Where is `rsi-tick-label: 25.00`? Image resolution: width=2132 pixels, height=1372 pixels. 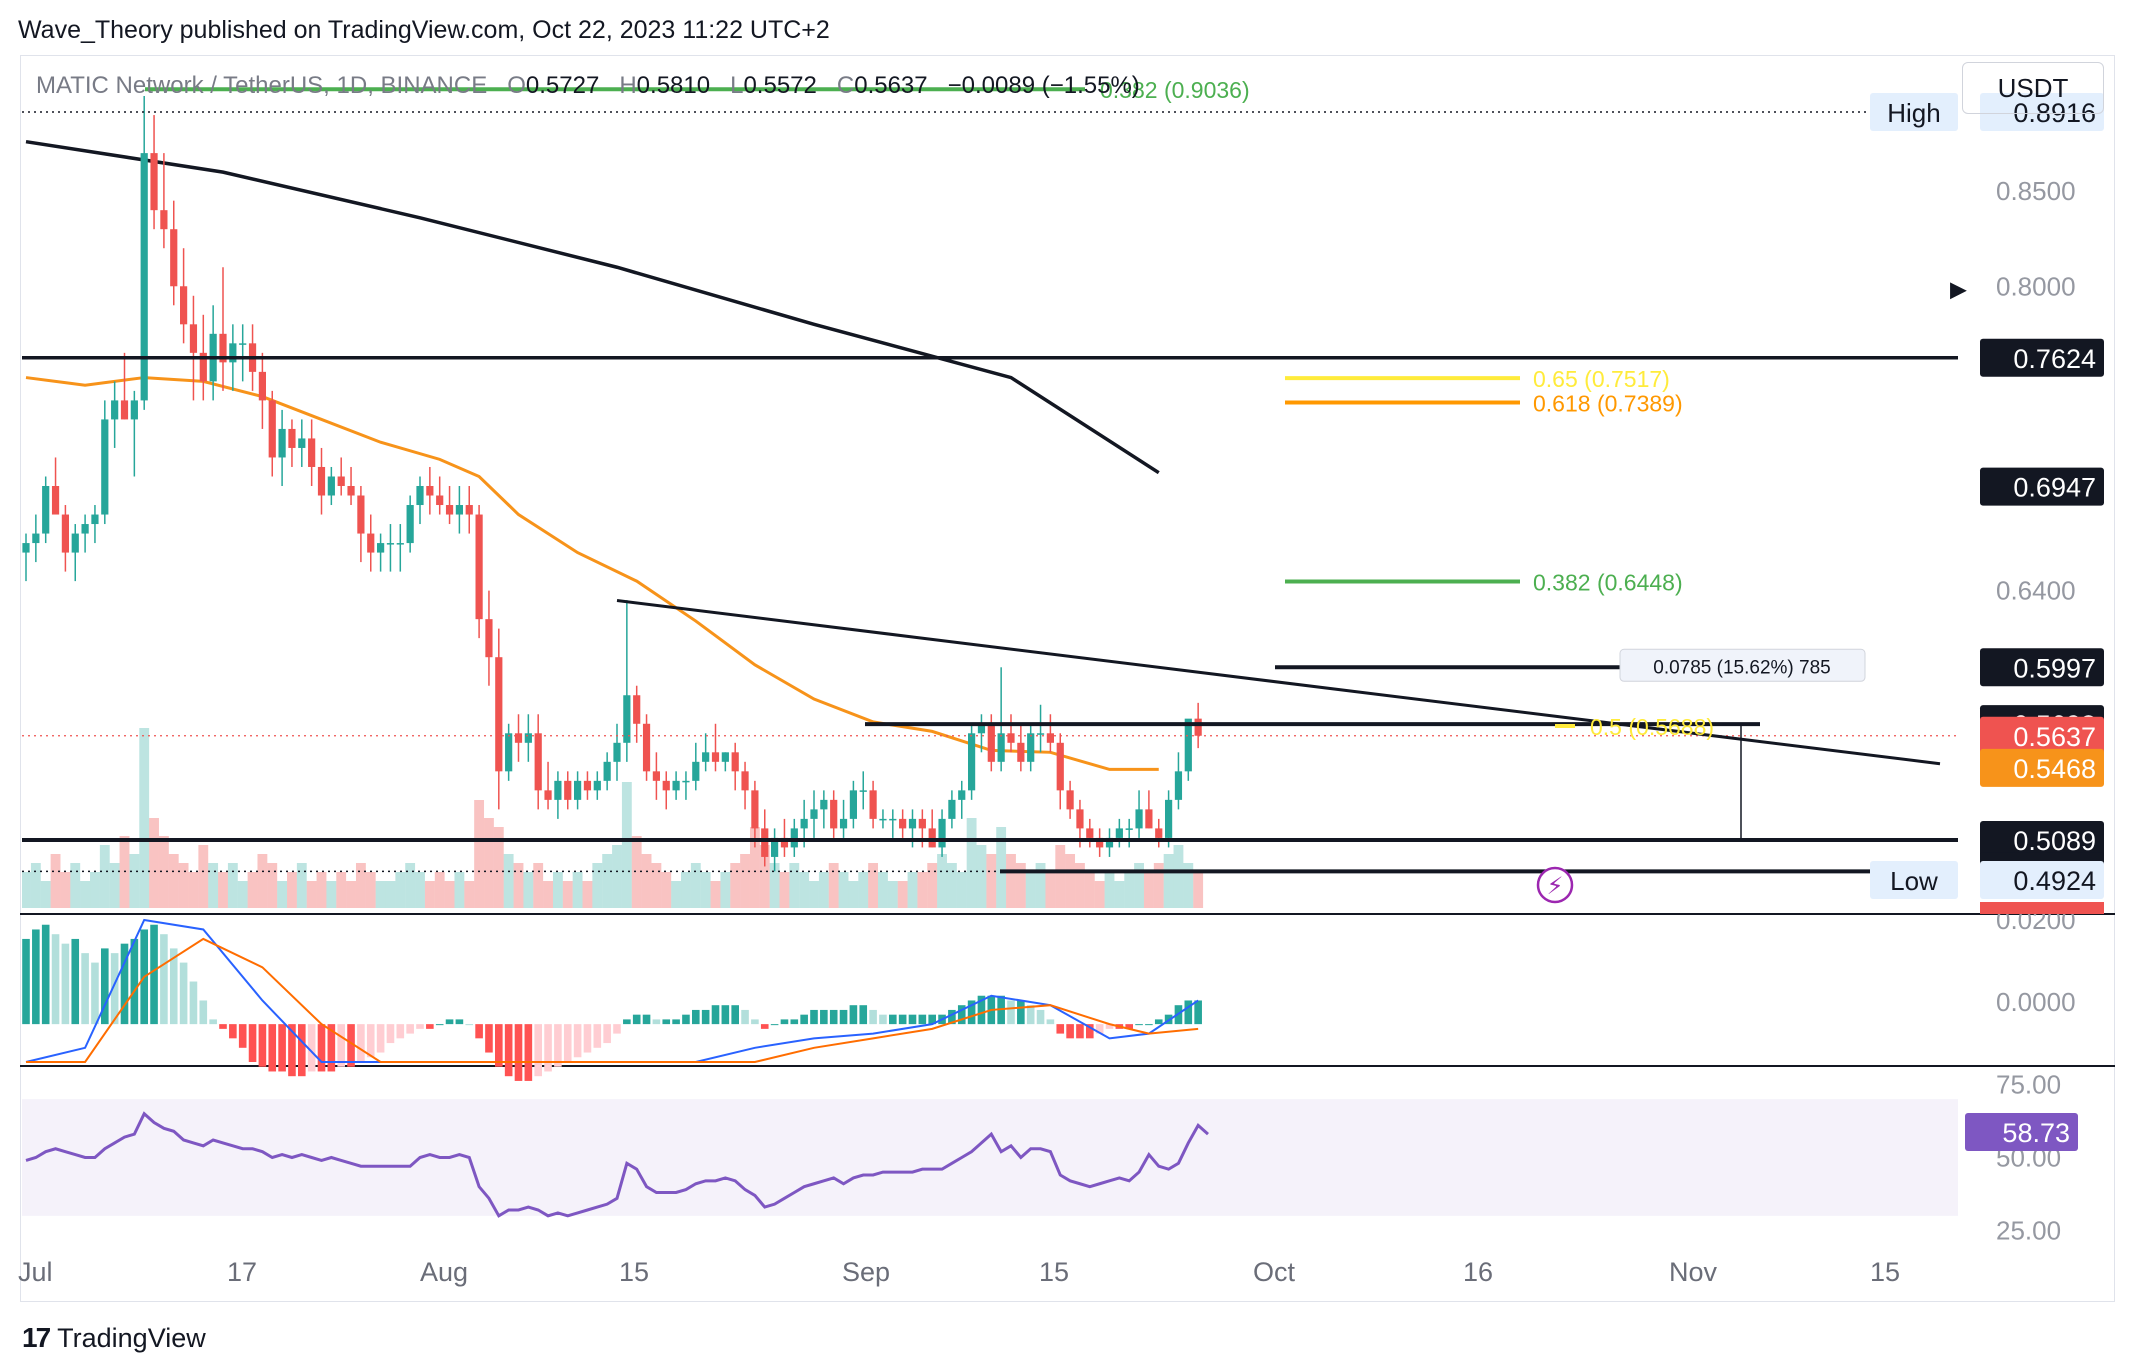 rsi-tick-label: 25.00 is located at coordinates (2028, 1230).